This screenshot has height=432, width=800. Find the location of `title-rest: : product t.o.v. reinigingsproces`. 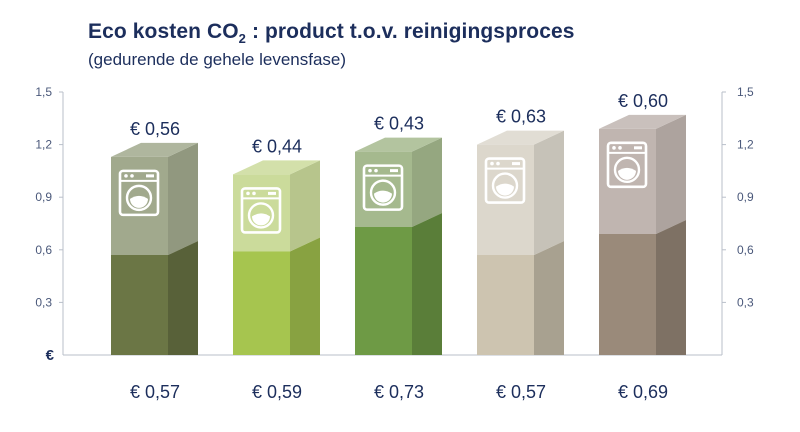

title-rest: : product t.o.v. reinigingsproces is located at coordinates (410, 31).